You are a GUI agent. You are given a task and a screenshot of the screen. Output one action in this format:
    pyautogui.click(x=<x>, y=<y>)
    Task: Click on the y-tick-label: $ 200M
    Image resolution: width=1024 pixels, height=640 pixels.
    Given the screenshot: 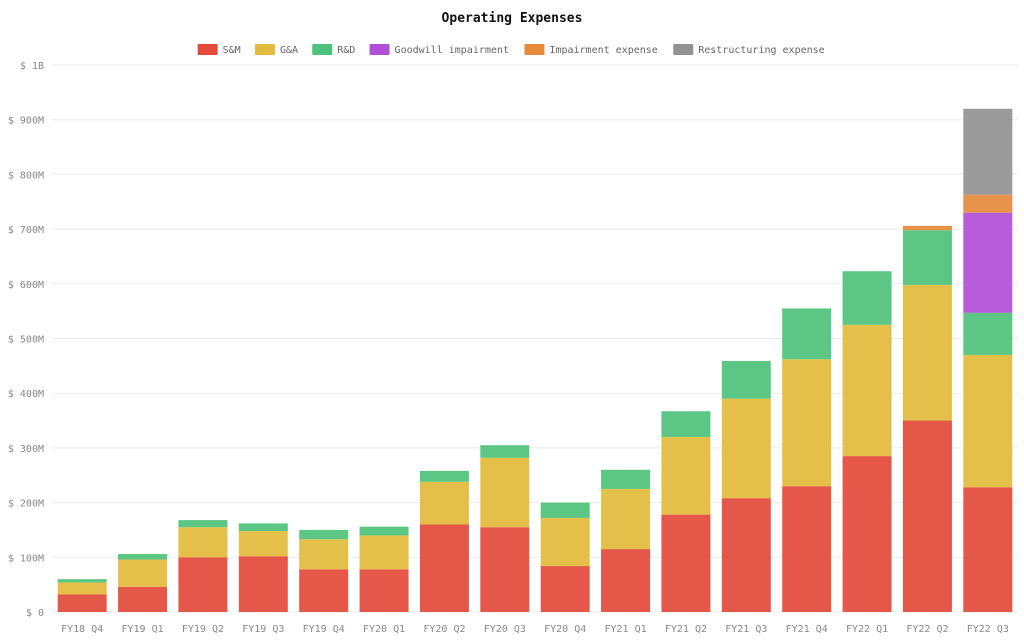 What is the action you would take?
    pyautogui.click(x=26, y=504)
    